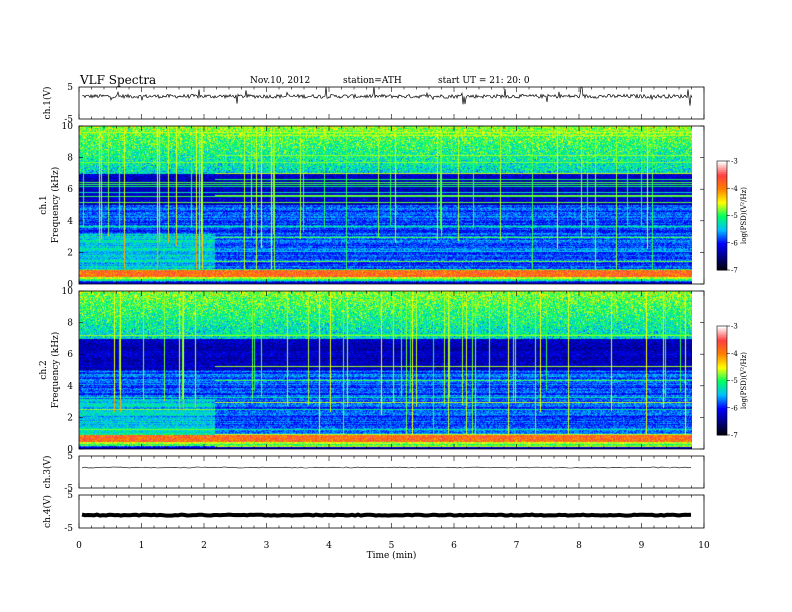 The height and width of the screenshot is (612, 792). What do you see at coordinates (47, 472) in the screenshot?
I see `y-axis-label: ch.3(V)` at bounding box center [47, 472].